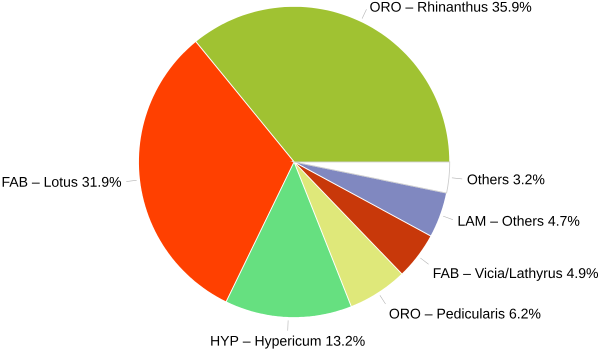  Describe the element at coordinates (512, 7) in the screenshot. I see `data-label: 35.9%` at that location.